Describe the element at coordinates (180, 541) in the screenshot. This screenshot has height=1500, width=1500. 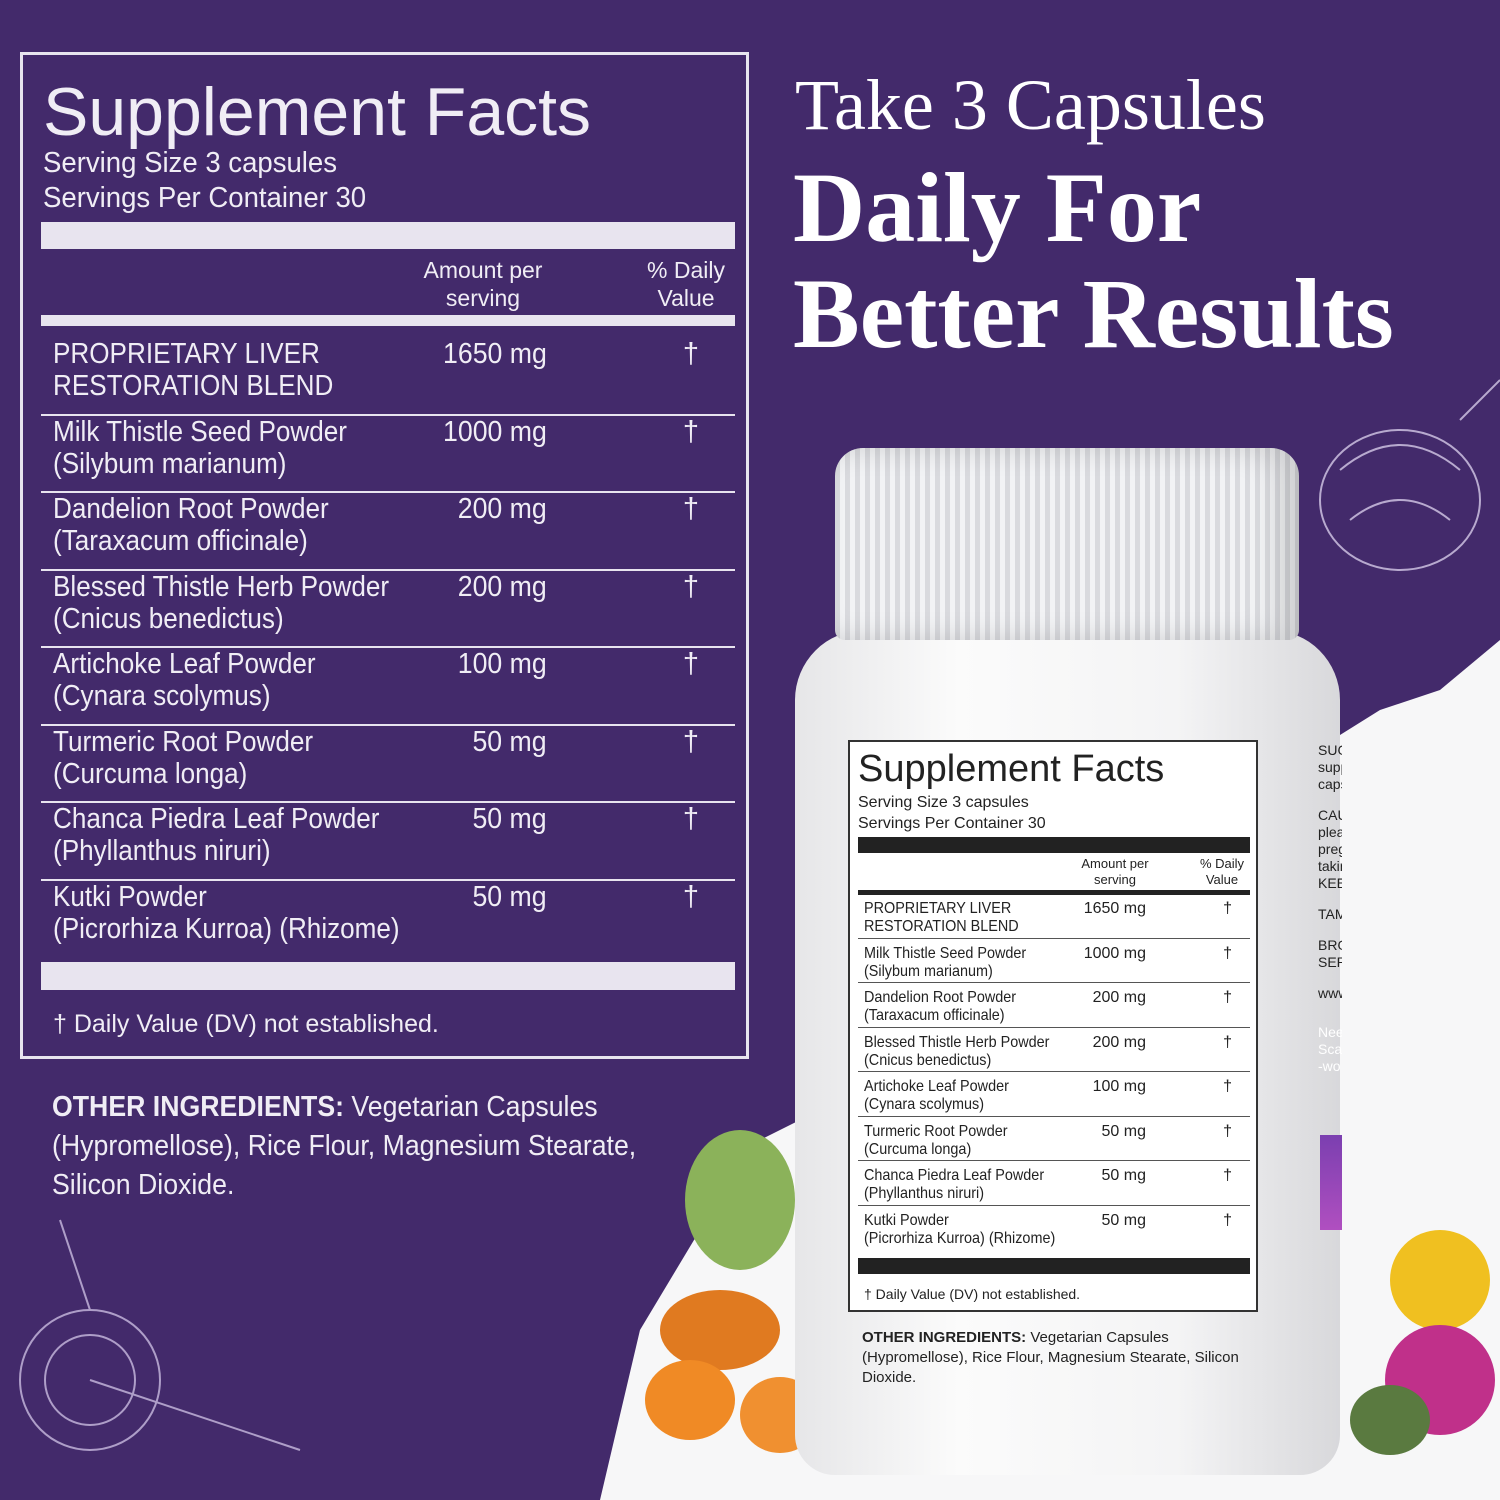
I see `ingredient-name-line2: (Taraxacum officinale)` at that location.